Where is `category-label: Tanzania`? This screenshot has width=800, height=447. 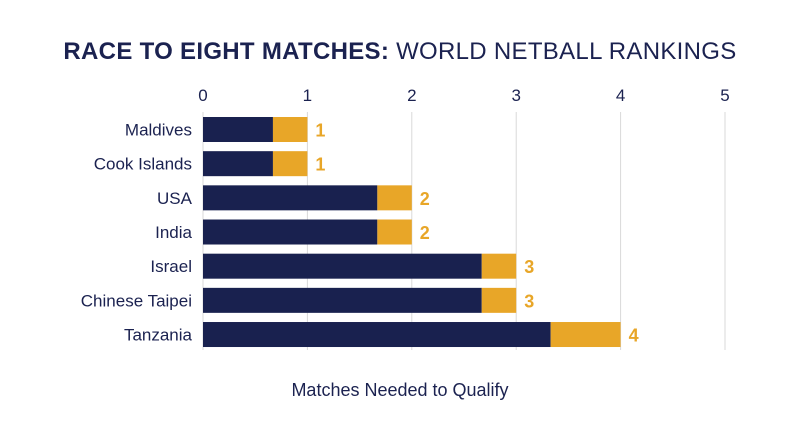 category-label: Tanzania is located at coordinates (158, 335).